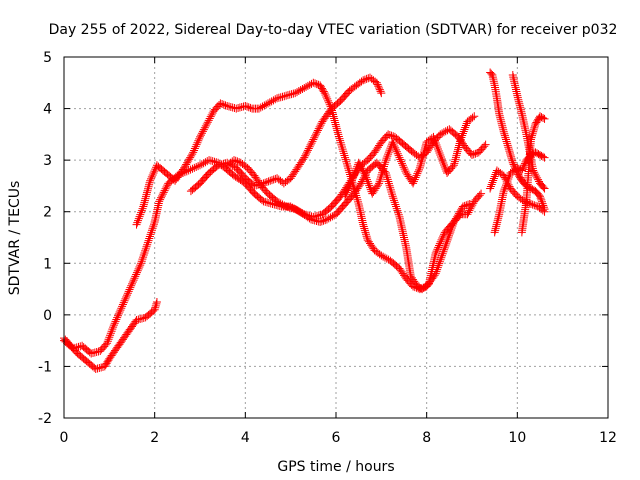 This screenshot has height=480, width=640. I want to click on series-track-j, so click(528, 132).